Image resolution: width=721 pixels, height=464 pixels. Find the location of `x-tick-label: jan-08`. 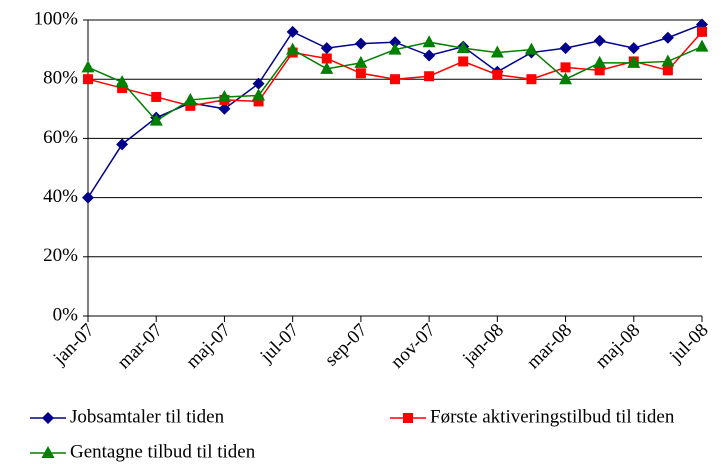

x-tick-label: jan-08 is located at coordinates (483, 345).